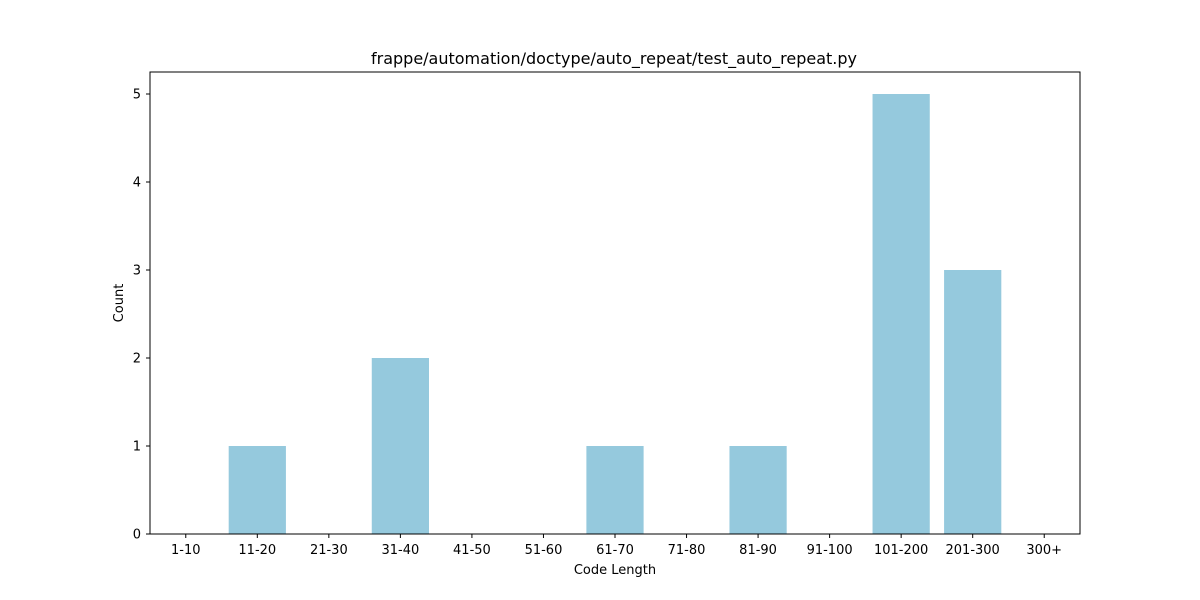  Describe the element at coordinates (137, 271) in the screenshot. I see `y-tick-label: 3` at that location.